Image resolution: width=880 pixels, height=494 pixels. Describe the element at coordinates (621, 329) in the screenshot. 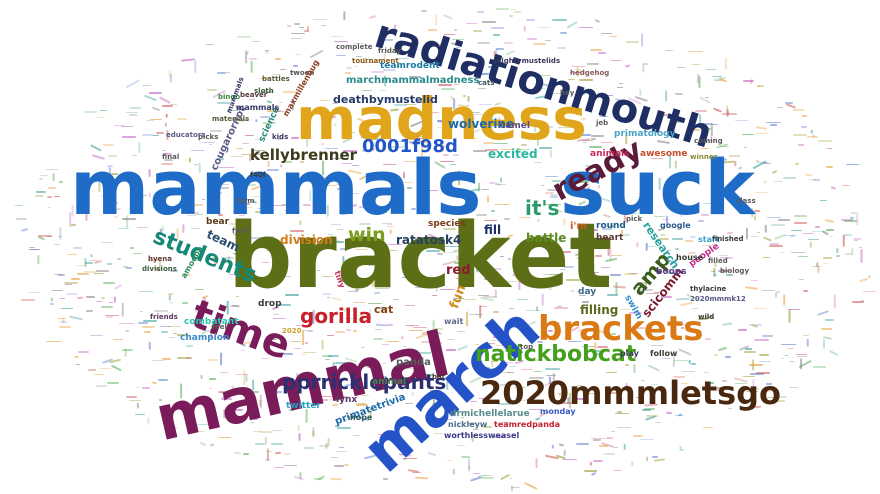

I see `word-brackets: brackets` at that location.